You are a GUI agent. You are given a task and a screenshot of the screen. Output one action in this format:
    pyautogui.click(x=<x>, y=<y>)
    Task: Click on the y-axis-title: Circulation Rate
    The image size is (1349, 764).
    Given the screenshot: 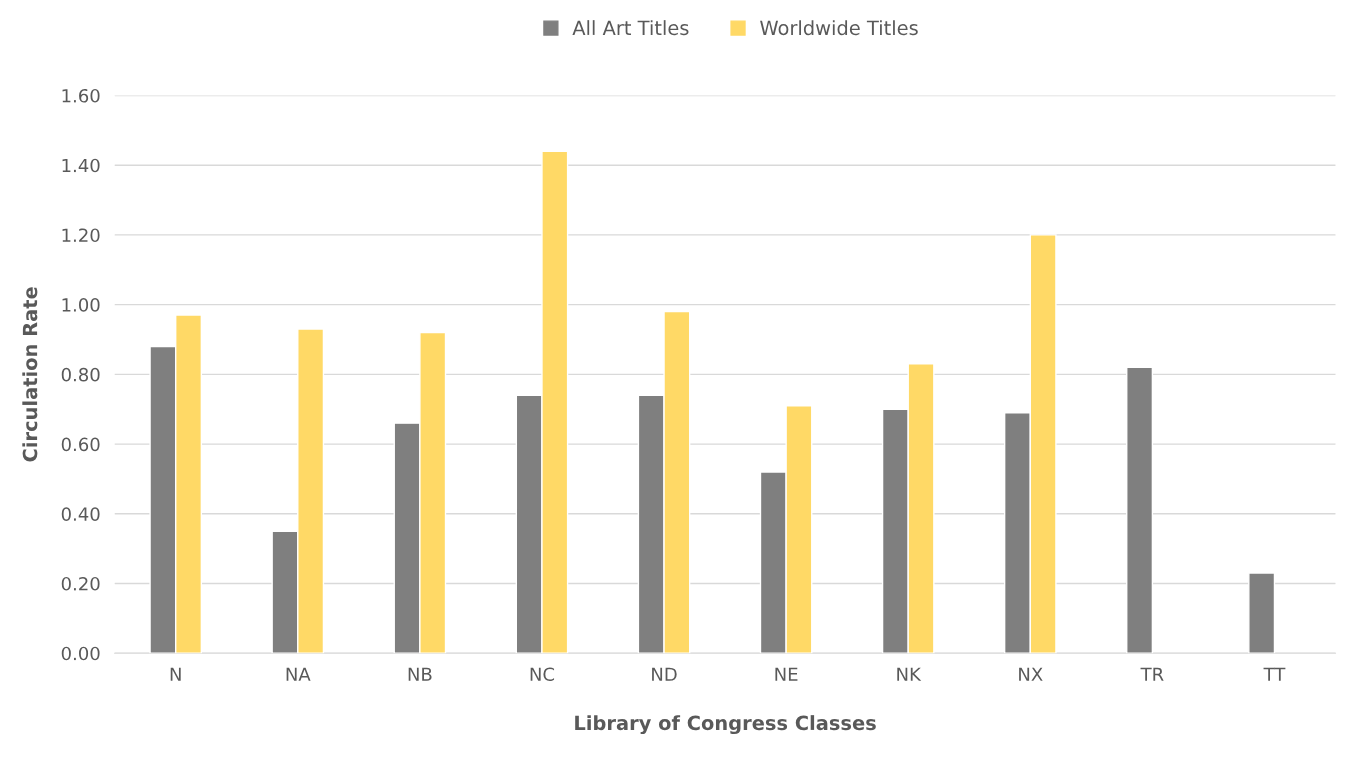 What is the action you would take?
    pyautogui.click(x=30, y=374)
    